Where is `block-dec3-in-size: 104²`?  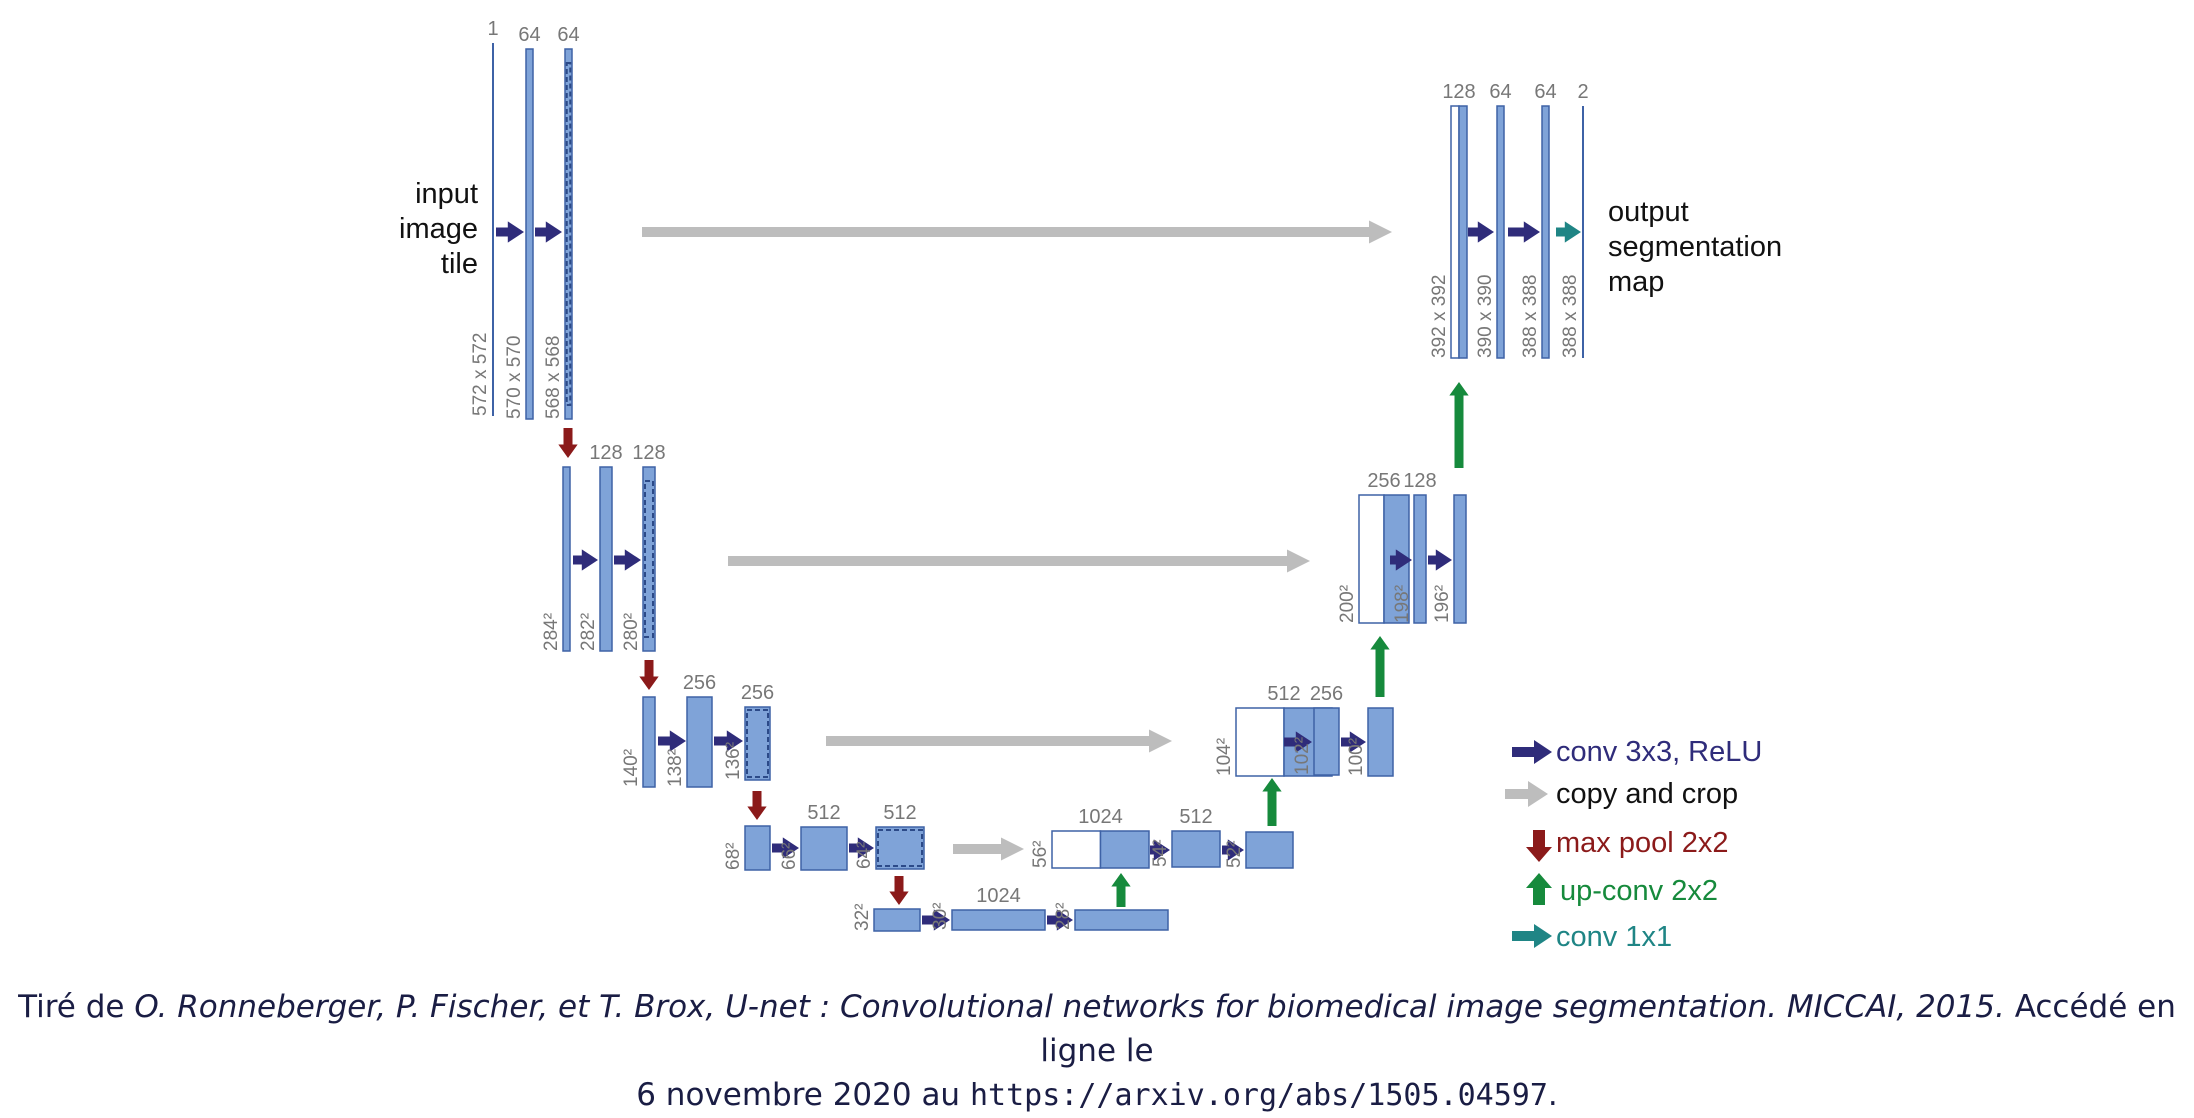
block-dec3-in-size: 104² is located at coordinates (1224, 757).